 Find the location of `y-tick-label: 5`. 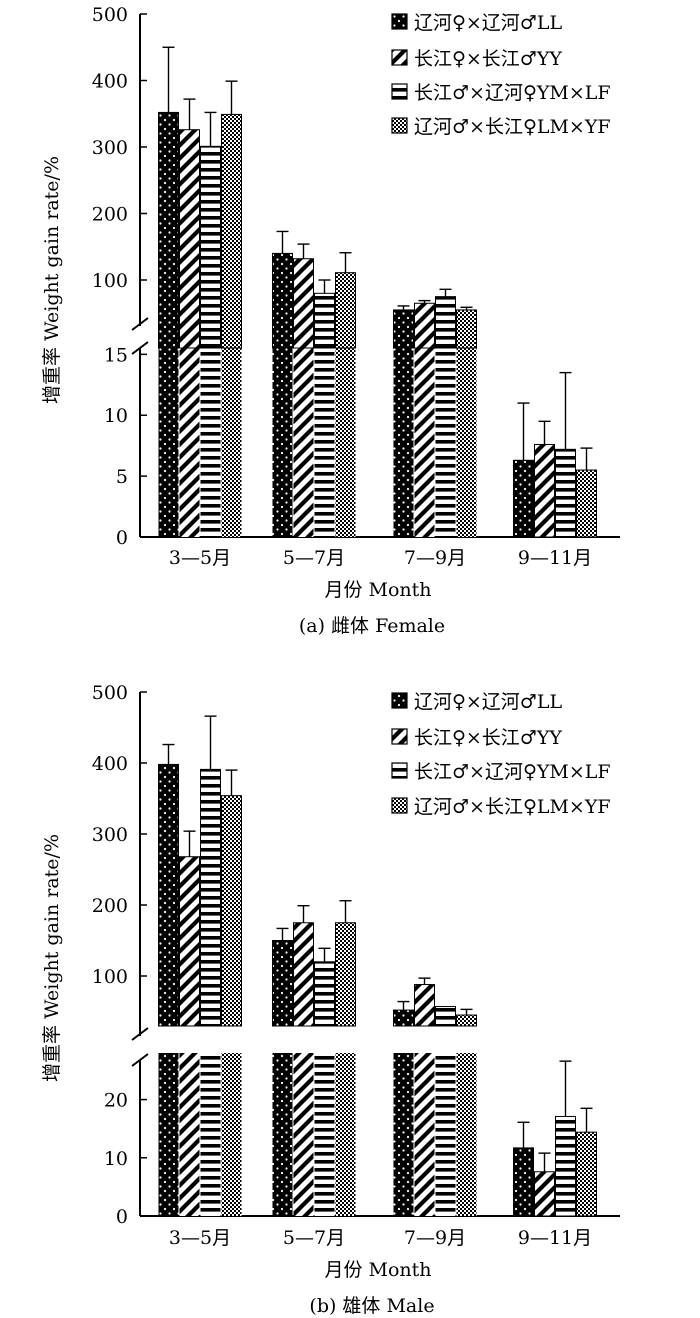

y-tick-label: 5 is located at coordinates (122, 477).